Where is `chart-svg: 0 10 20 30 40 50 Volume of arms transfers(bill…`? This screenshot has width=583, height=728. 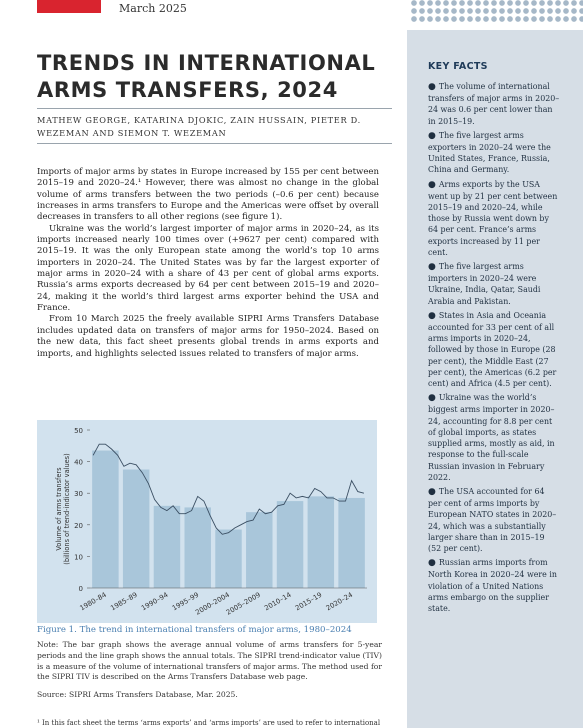 chart-svg: 0 10 20 30 40 50 Volume of arms transfers(bill… is located at coordinates (211, 522).